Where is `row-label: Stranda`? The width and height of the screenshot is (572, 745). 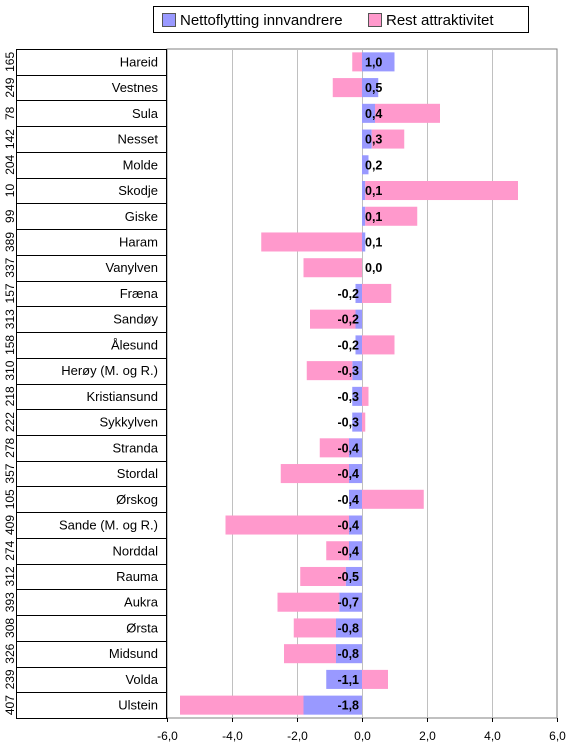
row-label: Stranda is located at coordinates (135, 447).